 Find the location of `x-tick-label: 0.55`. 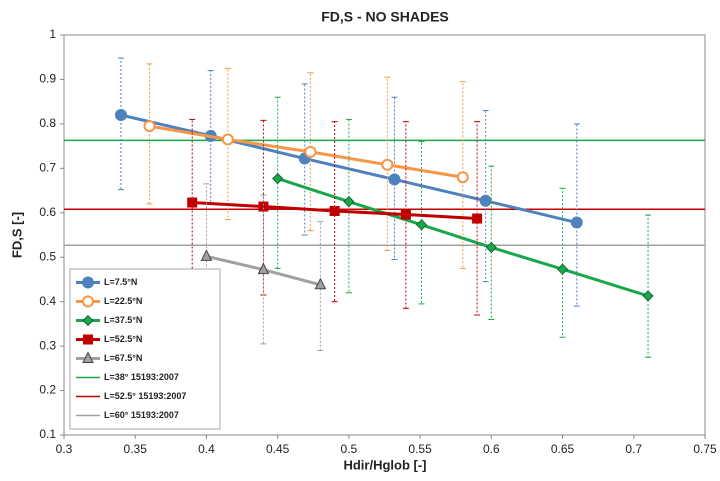

x-tick-label: 0.55 is located at coordinates (420, 449).